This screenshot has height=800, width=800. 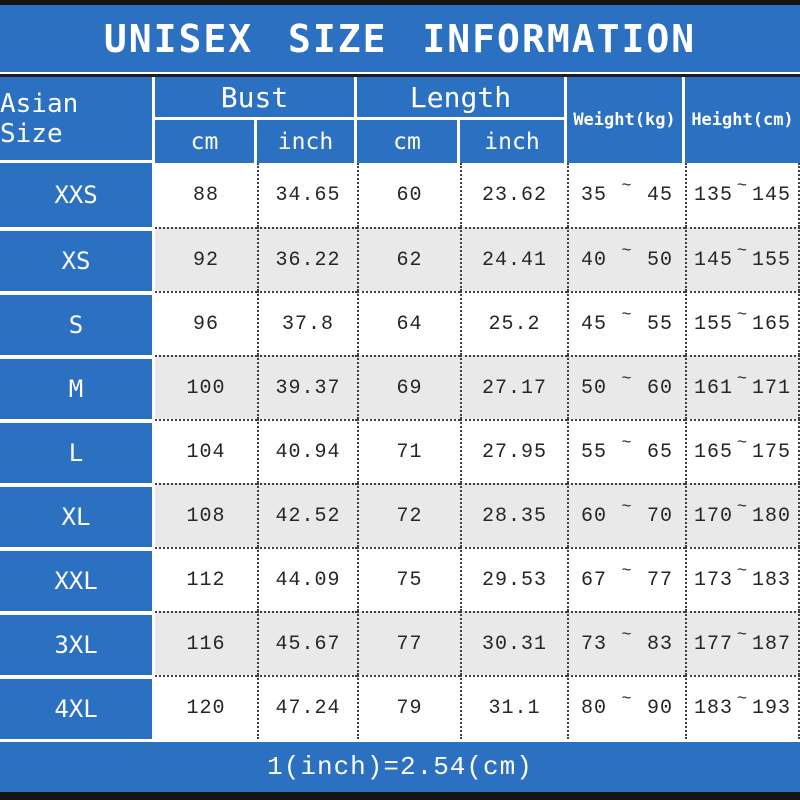 I want to click on length-inch-cell: 31.1, so click(x=513, y=707).